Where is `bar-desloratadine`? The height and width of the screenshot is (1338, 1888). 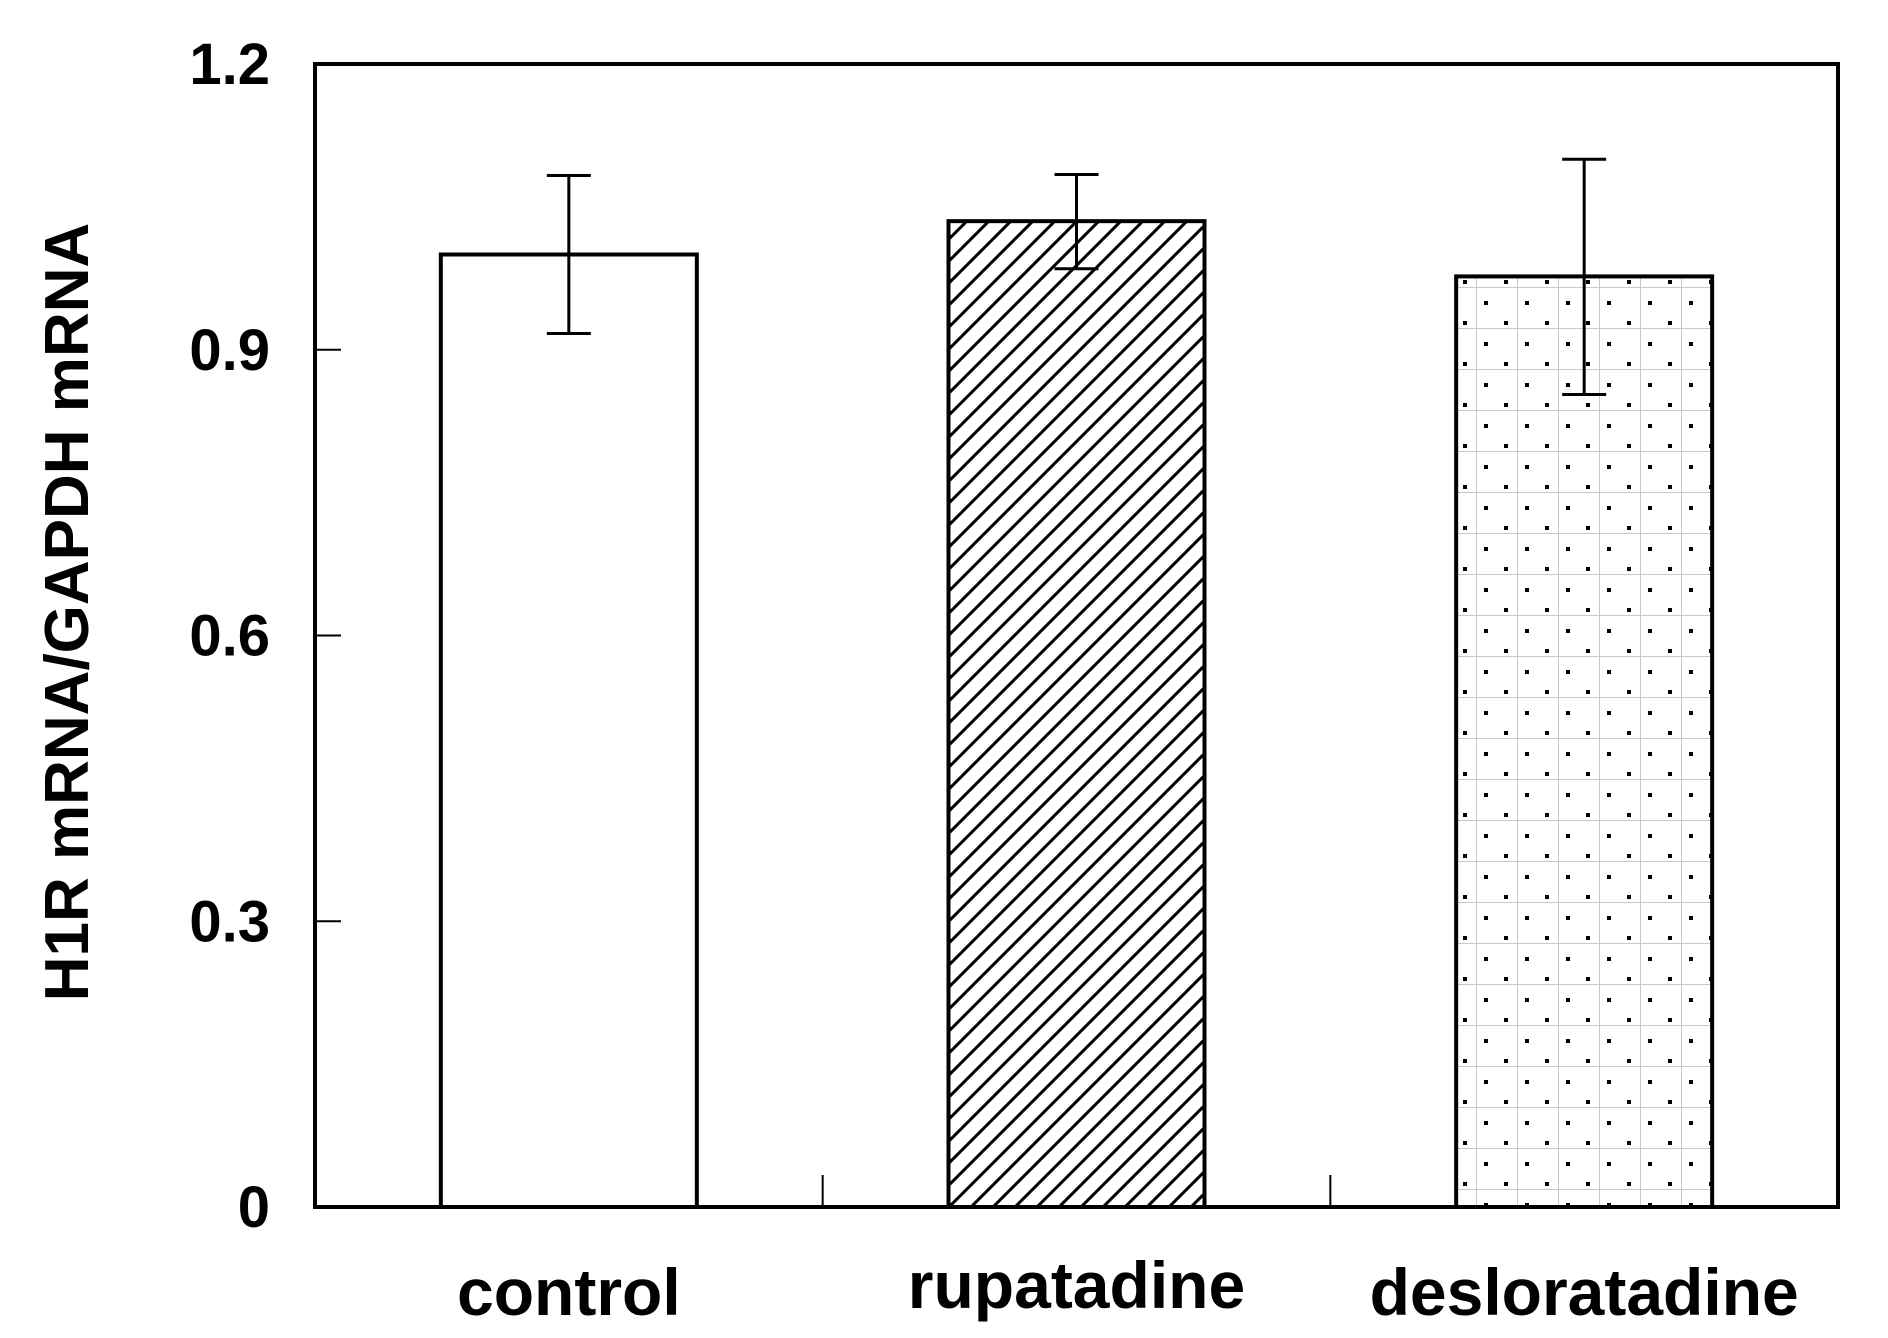
bar-desloratadine is located at coordinates (1584, 742).